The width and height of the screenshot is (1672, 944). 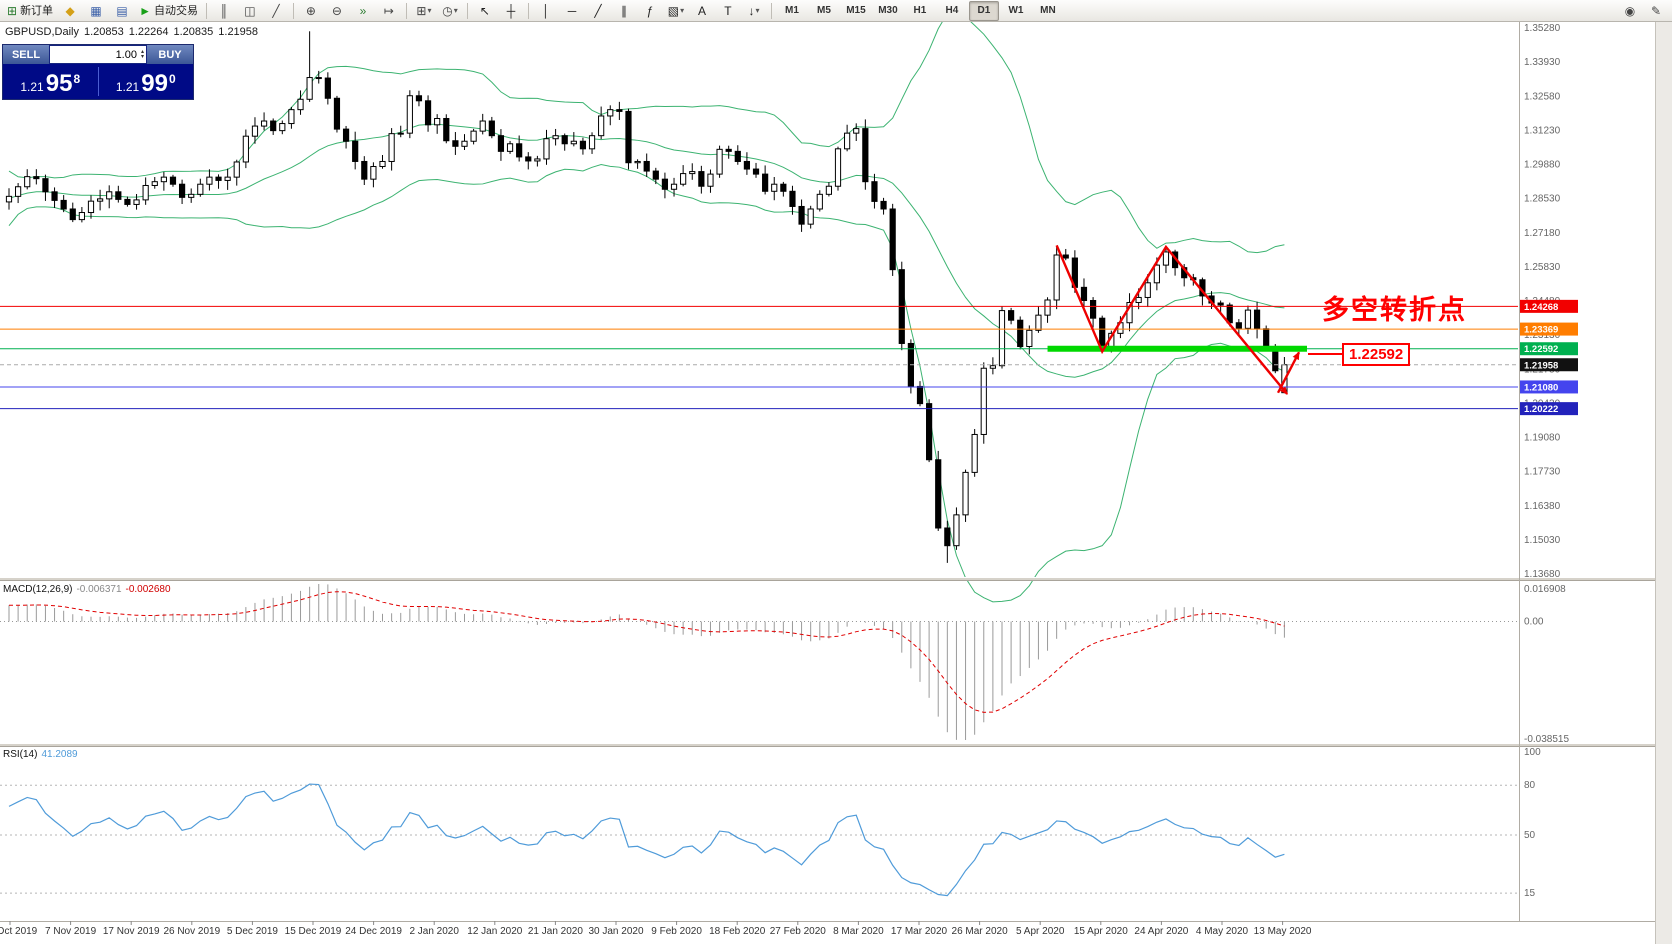 I want to click on quick-trade-icon: ◆, so click(x=70, y=11).